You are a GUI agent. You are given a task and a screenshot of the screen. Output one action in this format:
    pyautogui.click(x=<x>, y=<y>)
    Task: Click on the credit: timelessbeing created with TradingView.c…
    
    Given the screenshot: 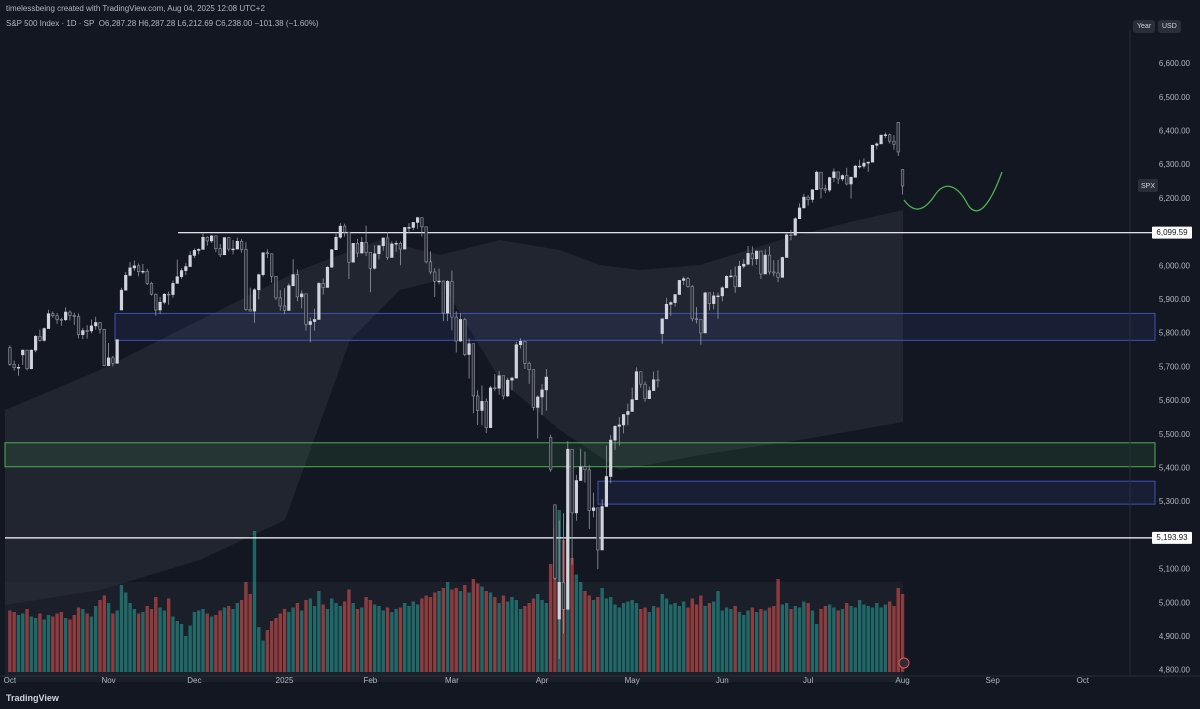 What is the action you would take?
    pyautogui.click(x=135, y=8)
    